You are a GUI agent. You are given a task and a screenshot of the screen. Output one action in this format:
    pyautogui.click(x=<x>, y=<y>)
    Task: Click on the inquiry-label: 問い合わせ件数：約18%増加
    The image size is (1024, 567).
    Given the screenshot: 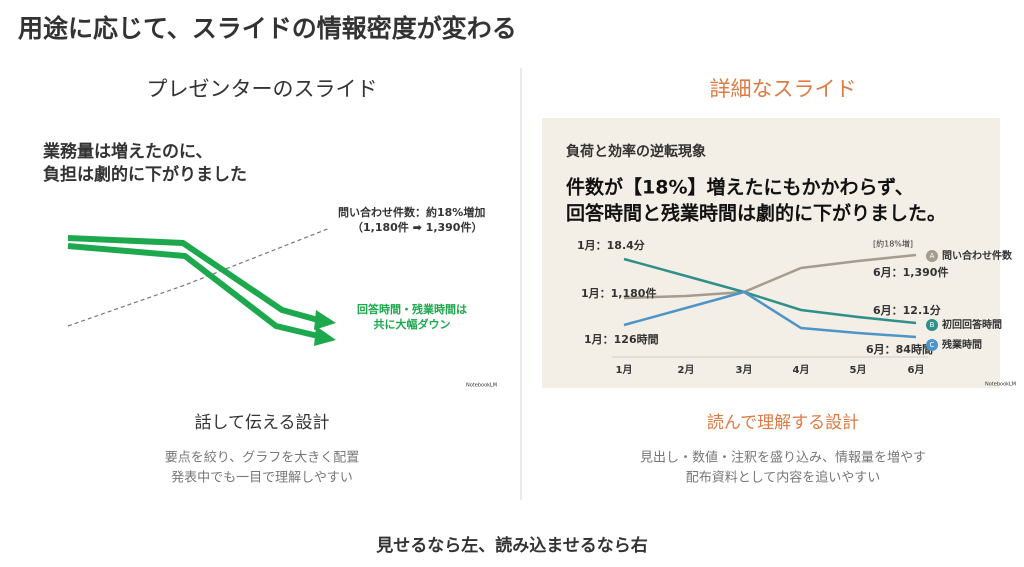 What is the action you would take?
    pyautogui.click(x=411, y=212)
    